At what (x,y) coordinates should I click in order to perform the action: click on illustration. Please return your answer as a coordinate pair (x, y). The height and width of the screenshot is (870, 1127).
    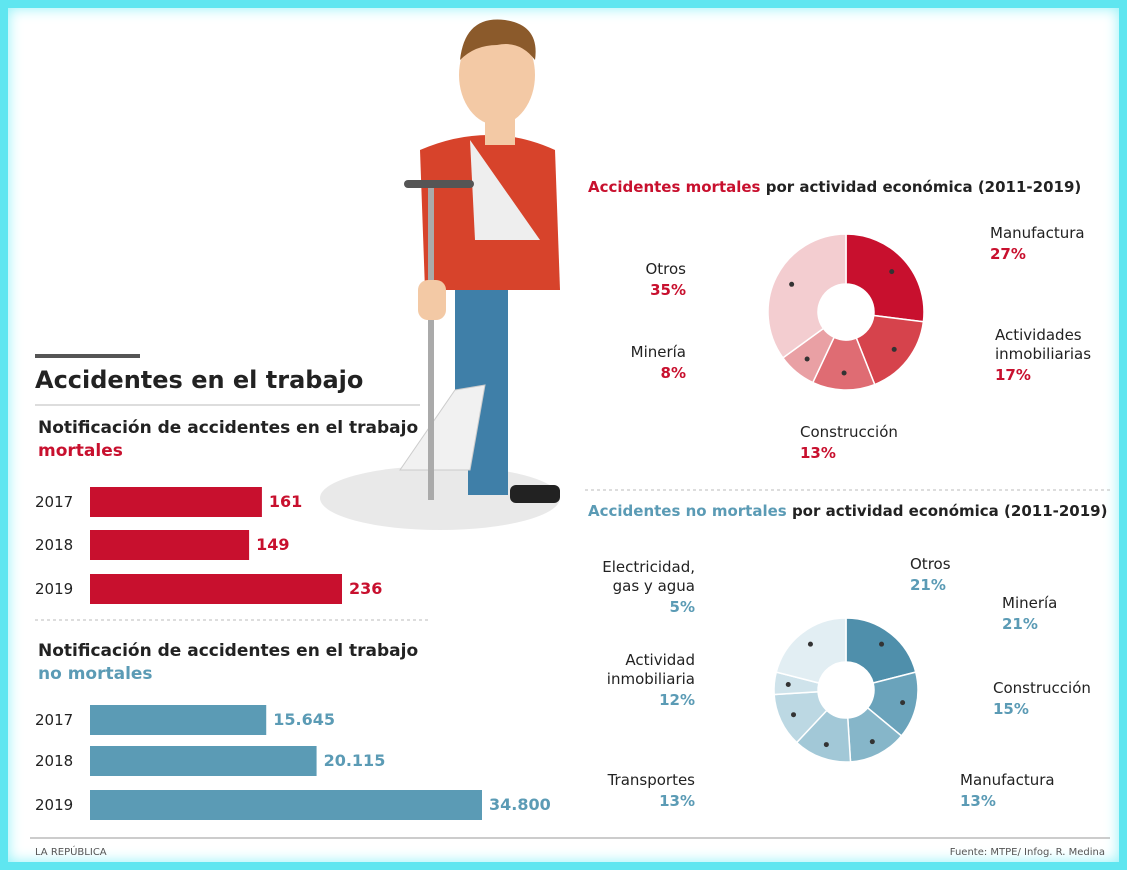
    Looking at the image, I should click on (440, 274).